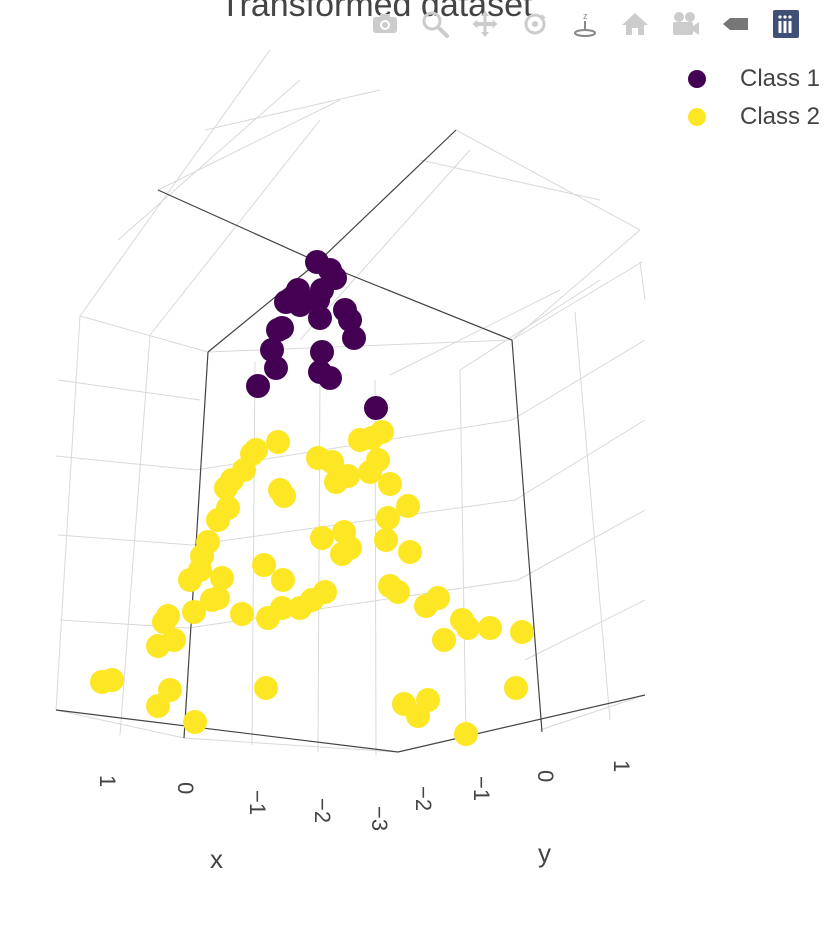  I want to click on x-tick-label: −2, so click(322, 810).